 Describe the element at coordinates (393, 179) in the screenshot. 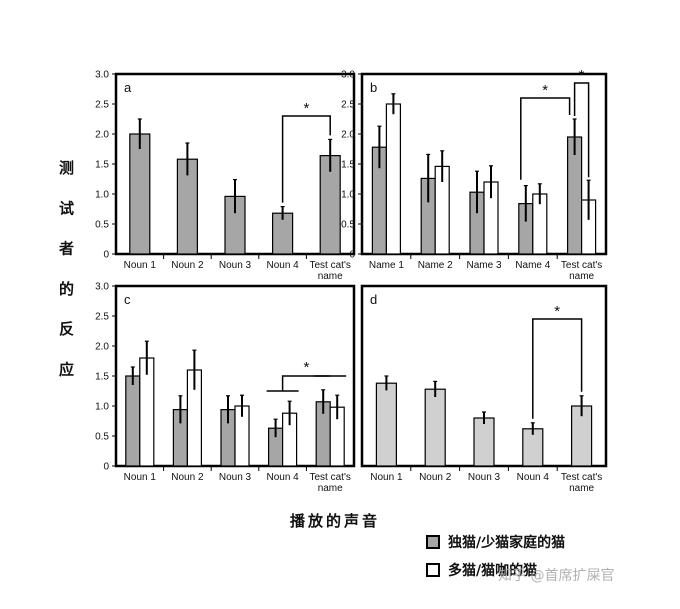

I see `bar-b` at that location.